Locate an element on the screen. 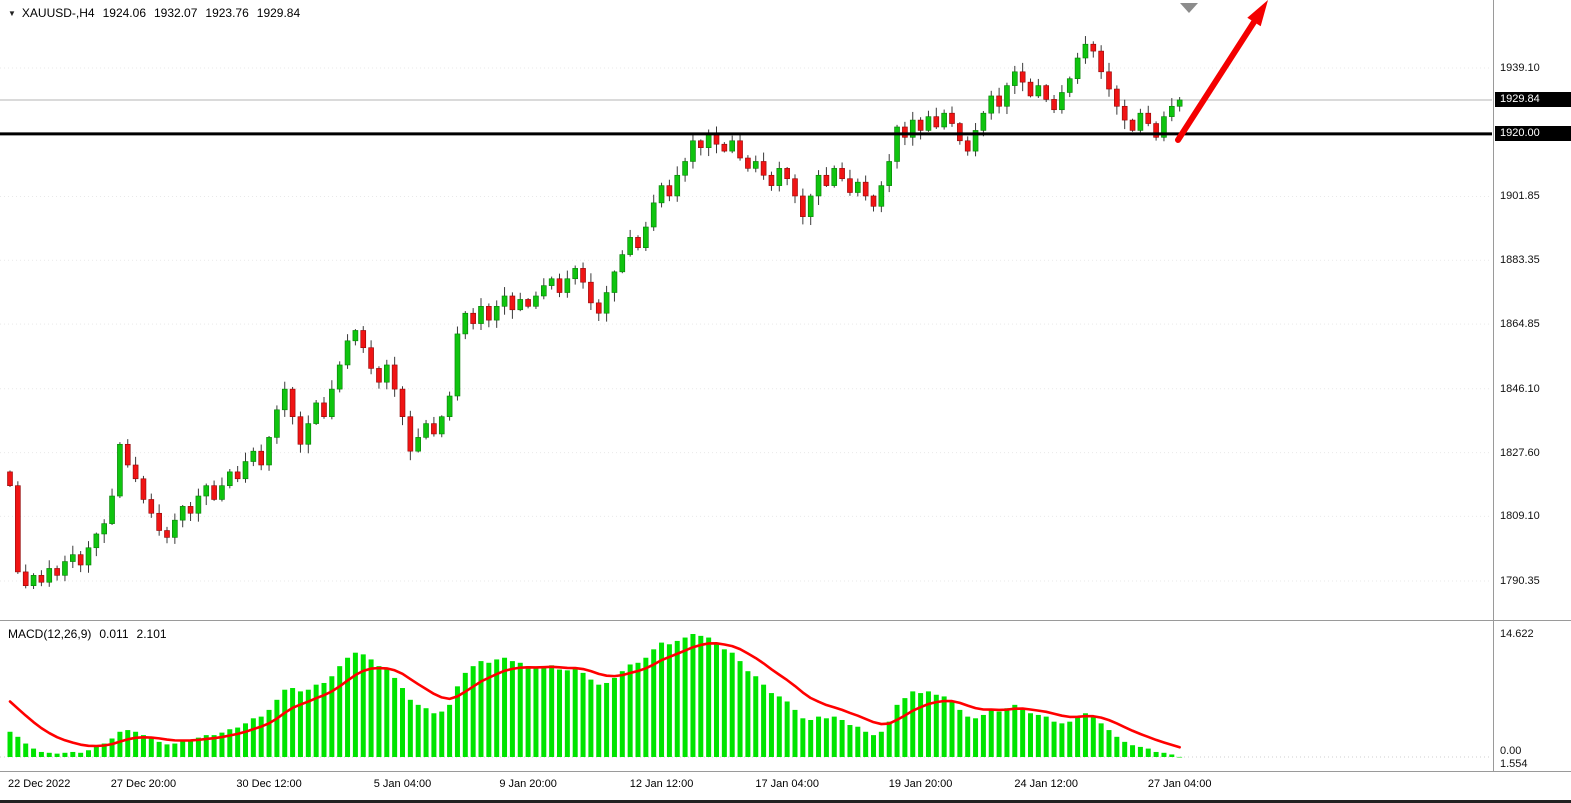 This screenshot has width=1571, height=803. time-axis-label: 27 Jan 04:00 is located at coordinates (1179, 784).